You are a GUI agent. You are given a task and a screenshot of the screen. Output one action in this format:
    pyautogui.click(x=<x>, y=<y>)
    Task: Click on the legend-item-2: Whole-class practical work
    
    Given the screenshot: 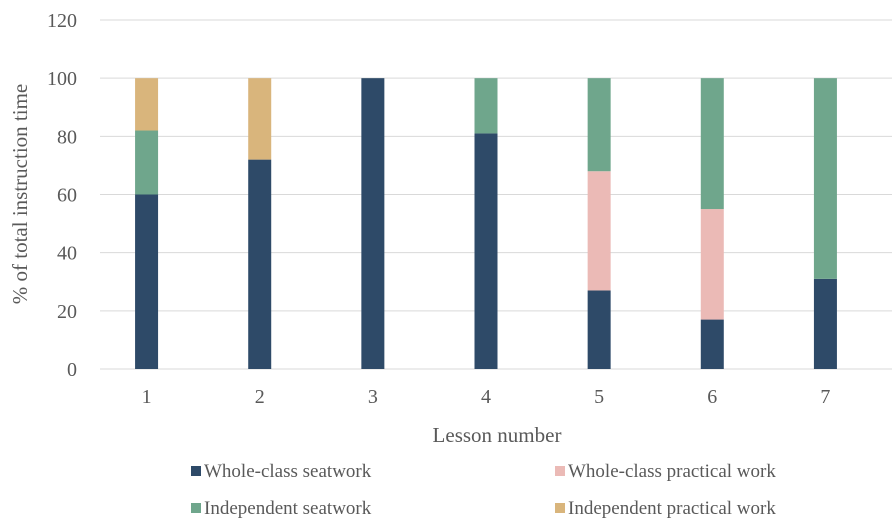 What is the action you would take?
    pyautogui.click(x=665, y=471)
    